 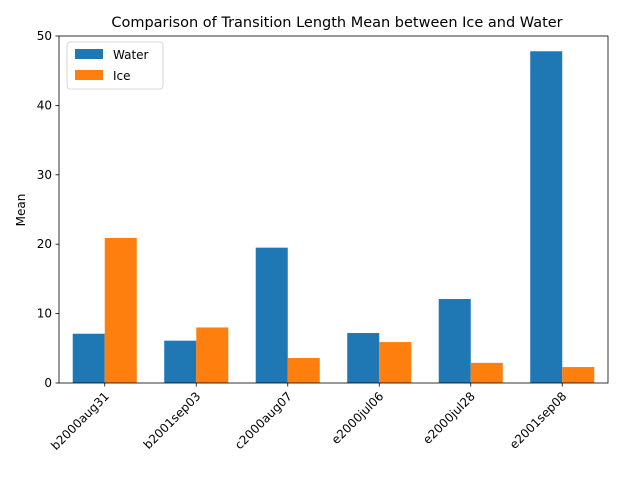 What do you see at coordinates (358, 418) in the screenshot?
I see `x-tick-label-e2000jul06: e2000jul06` at bounding box center [358, 418].